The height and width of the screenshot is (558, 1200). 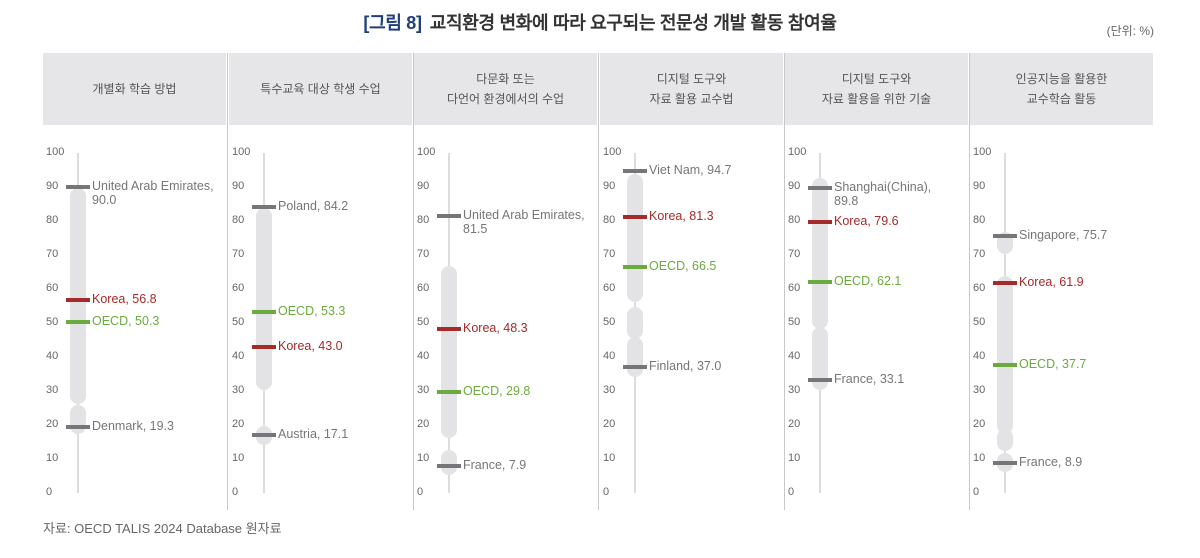 What do you see at coordinates (868, 280) in the screenshot?
I see `oecd-label: OECD, 62.1` at bounding box center [868, 280].